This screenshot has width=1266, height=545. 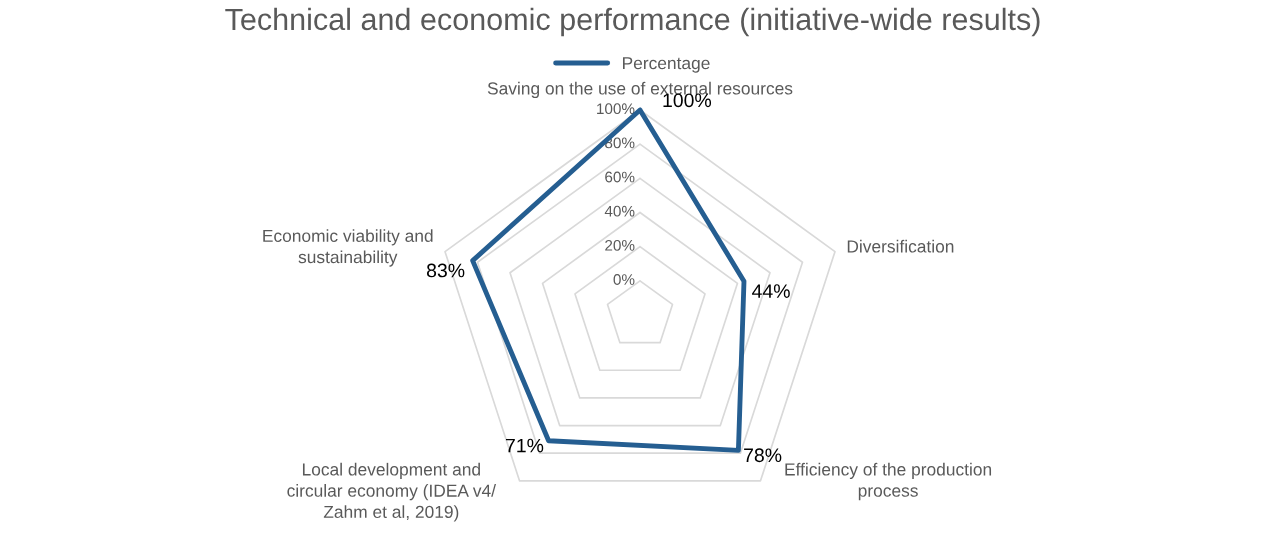 I want to click on spoke-label: Diversification, so click(x=900, y=246).